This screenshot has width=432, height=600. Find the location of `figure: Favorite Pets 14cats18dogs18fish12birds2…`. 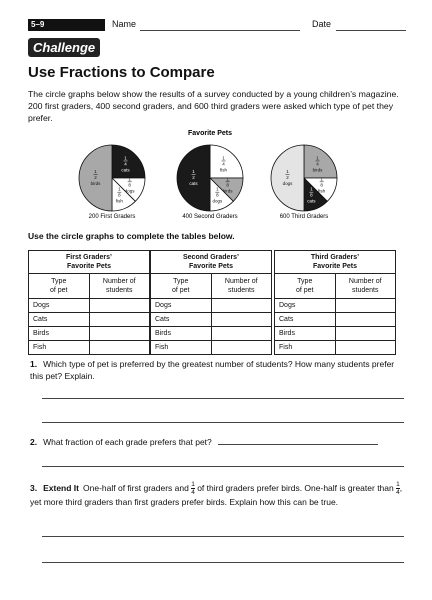

figure: Favorite Pets 14cats18dogs18fish12birds2… is located at coordinates (208, 175).